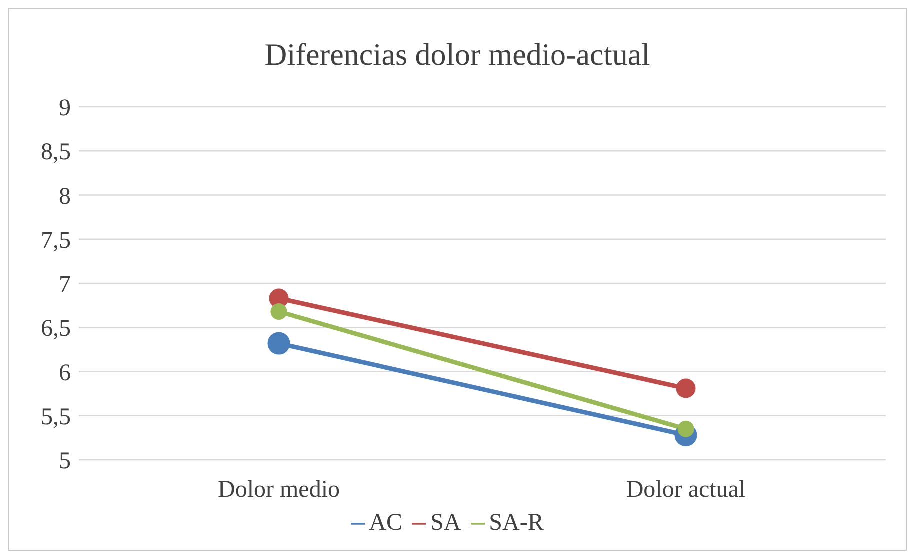  Describe the element at coordinates (65, 197) in the screenshot. I see `y-tick-label: 8` at that location.